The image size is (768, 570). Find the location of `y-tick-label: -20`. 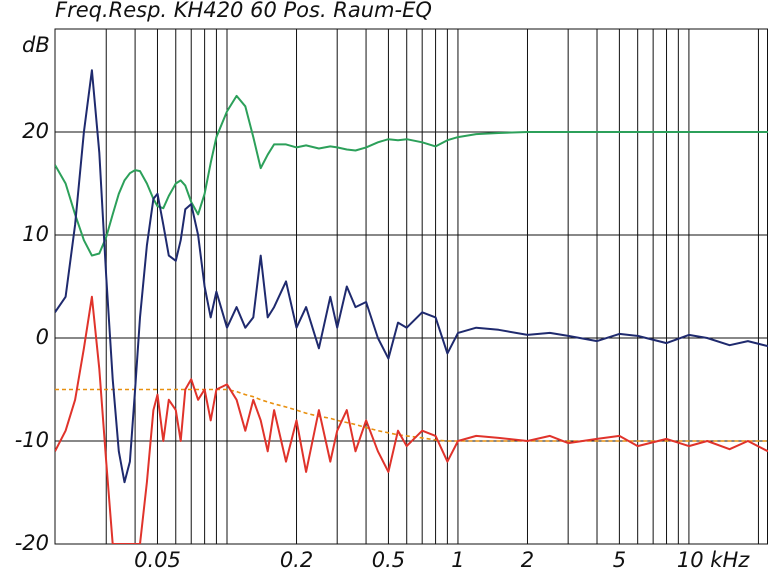

y-tick-label: -20 is located at coordinates (32, 543).